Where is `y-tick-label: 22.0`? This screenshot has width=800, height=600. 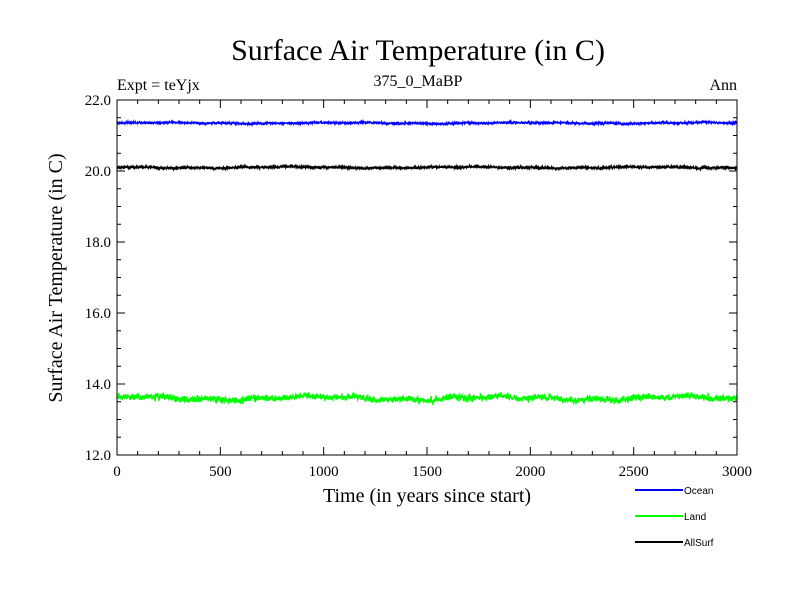 y-tick-label: 22.0 is located at coordinates (98, 101).